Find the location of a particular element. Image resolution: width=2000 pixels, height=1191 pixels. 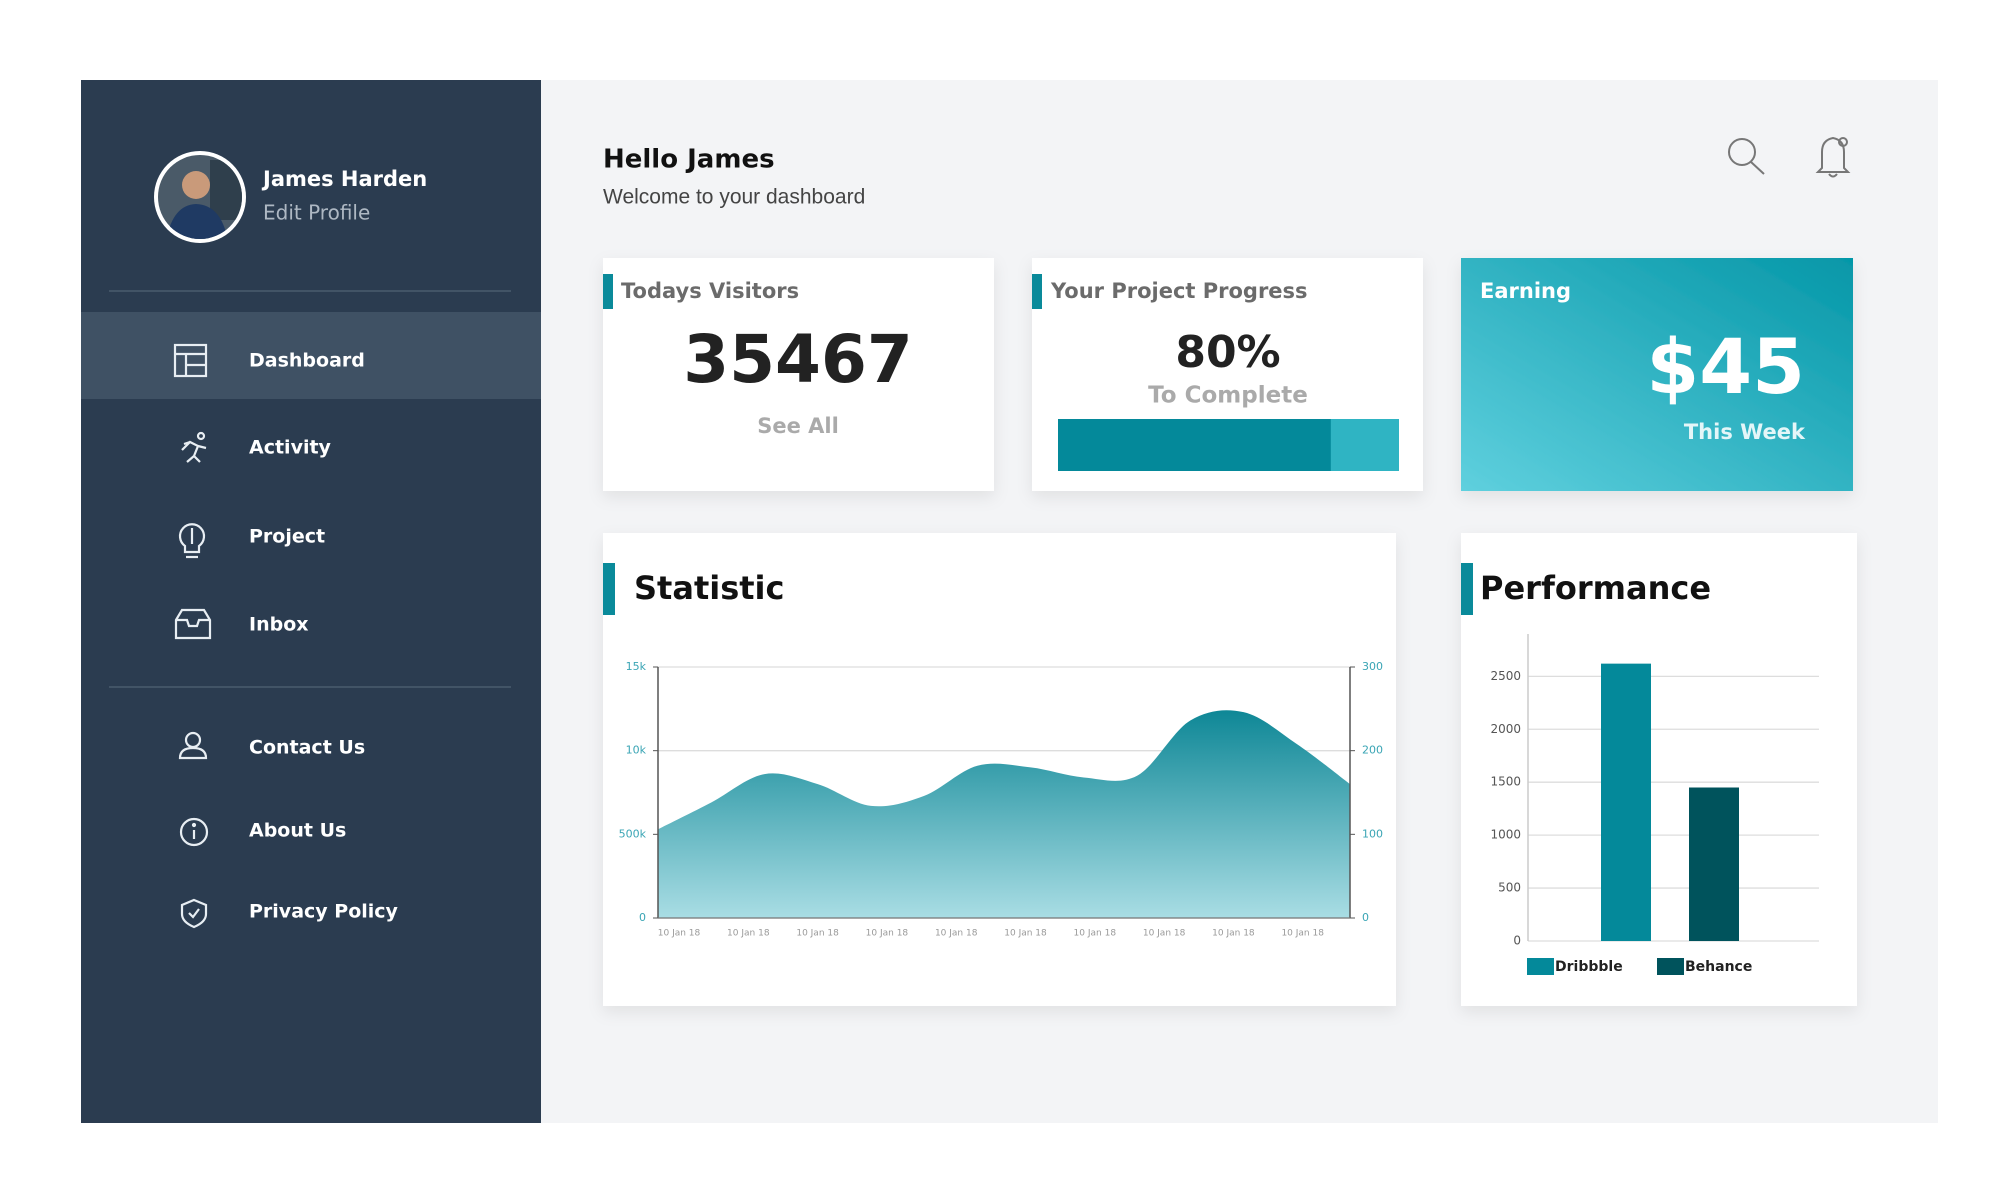

visitors-value: 35467 is located at coordinates (798, 359).